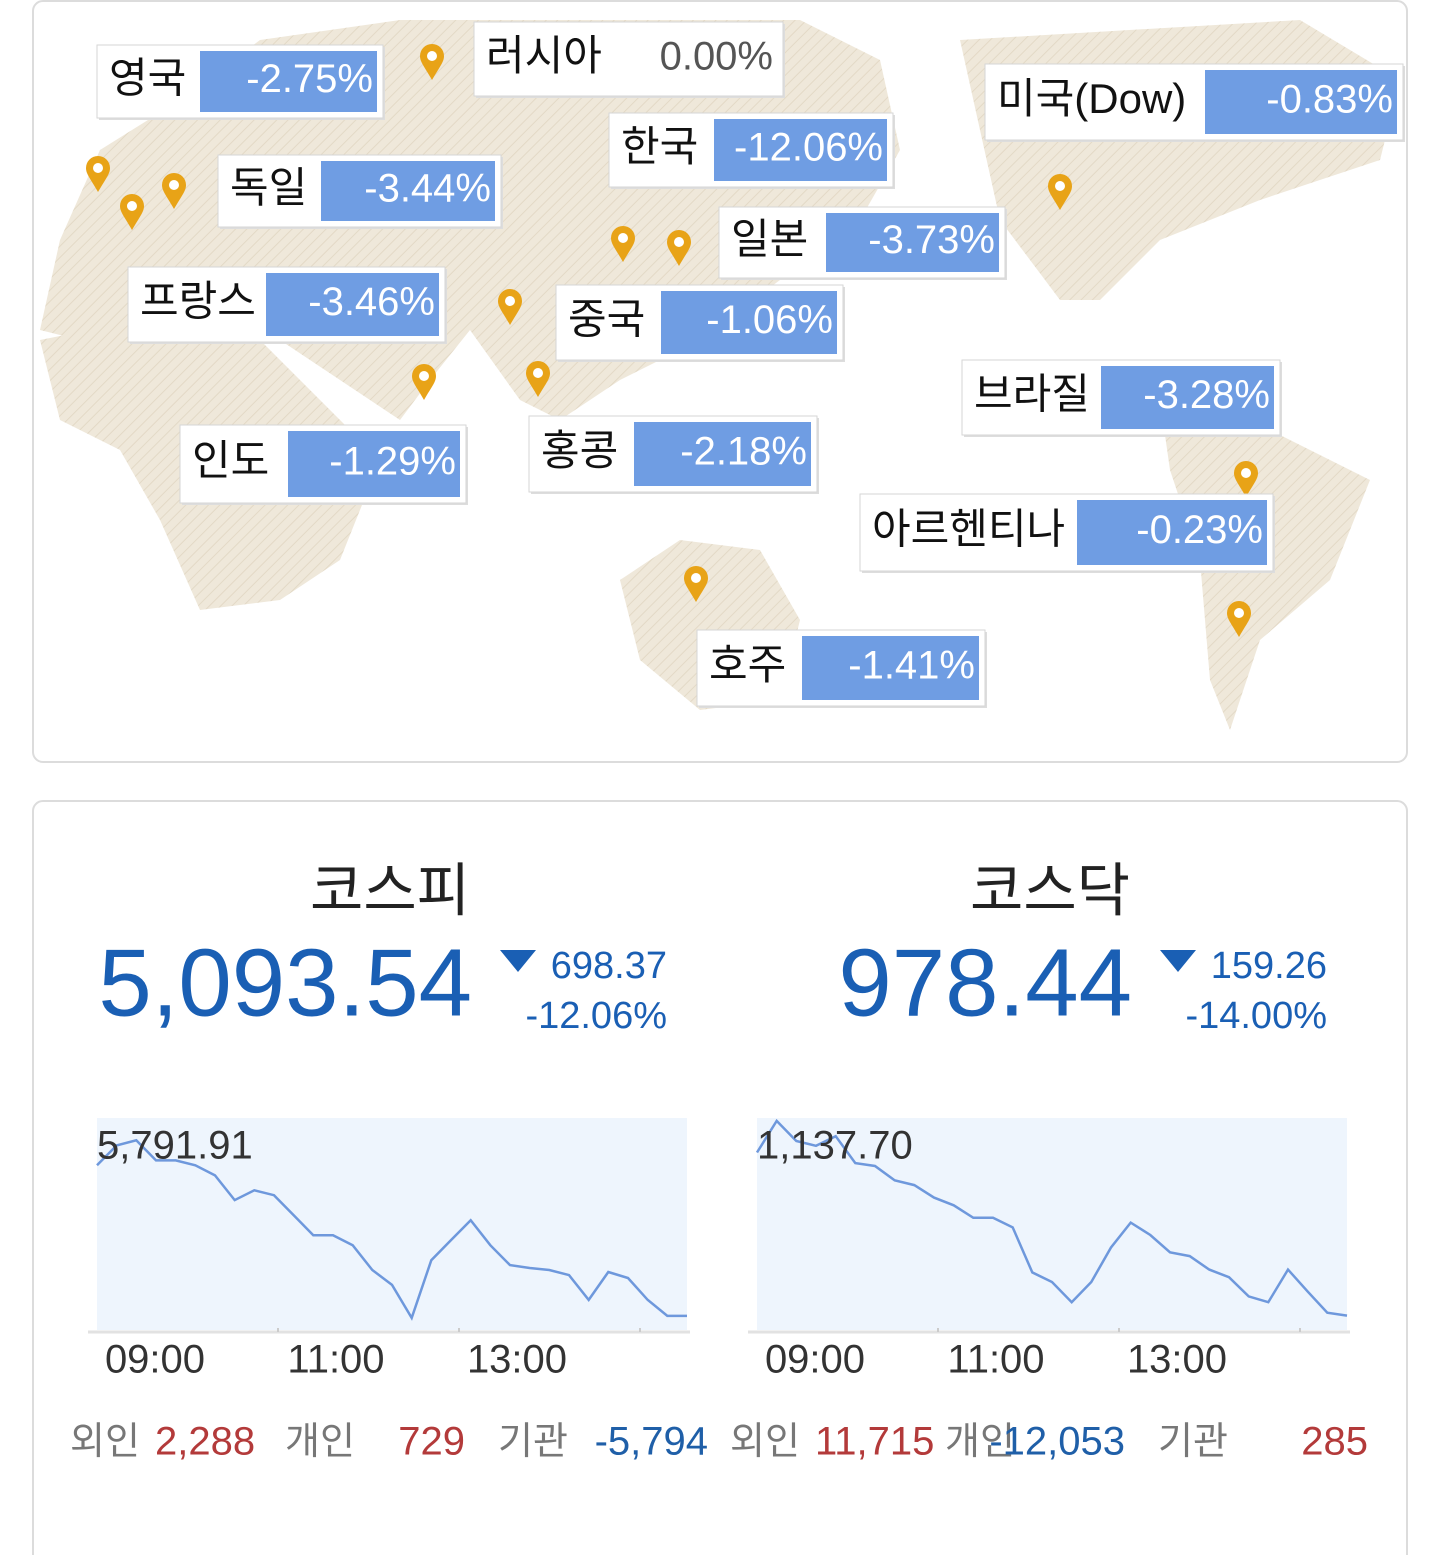 The height and width of the screenshot is (1555, 1439). What do you see at coordinates (769, 239) in the screenshot?
I see `country-name: 일본` at bounding box center [769, 239].